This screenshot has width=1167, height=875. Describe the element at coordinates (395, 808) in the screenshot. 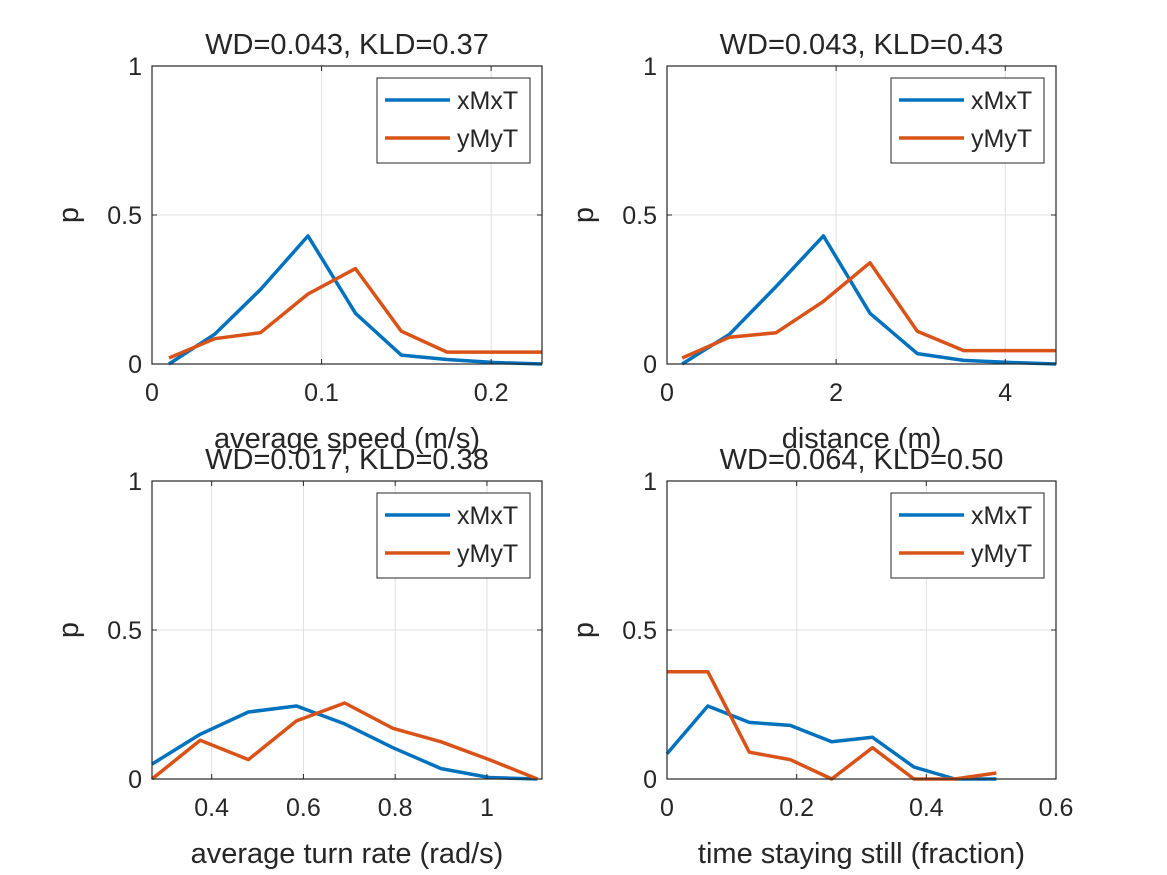

I see `x-tick-label: 0.8` at that location.